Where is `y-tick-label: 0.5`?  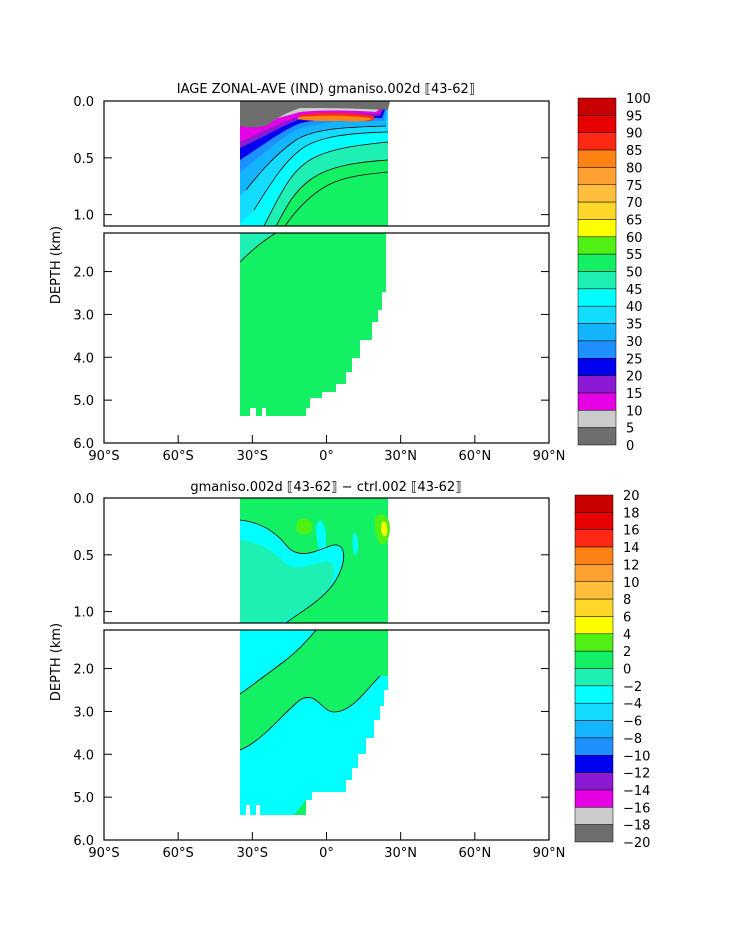 y-tick-label: 0.5 is located at coordinates (83, 159).